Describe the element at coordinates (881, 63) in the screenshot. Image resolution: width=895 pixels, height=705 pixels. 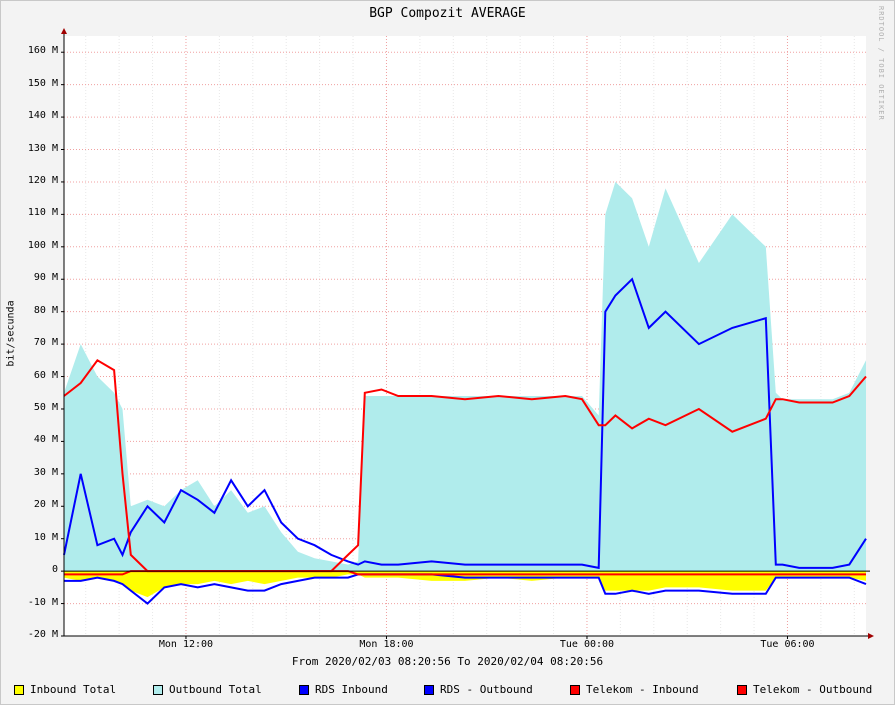
I see `watermark: RRDTOOL / TOBI OETIKER` at that location.